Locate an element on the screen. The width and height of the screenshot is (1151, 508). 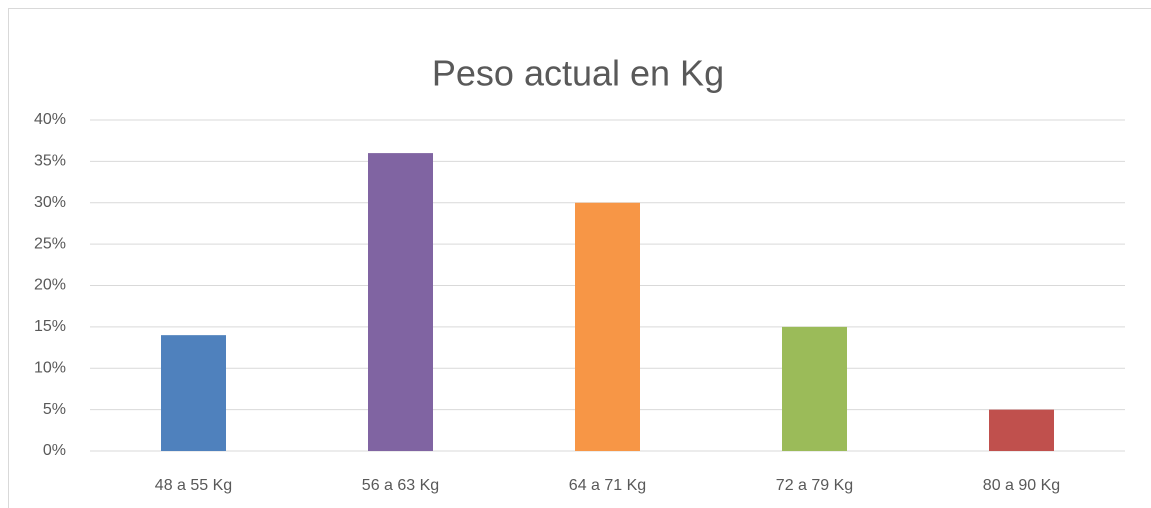
y-tick-label: 25% is located at coordinates (50, 243).